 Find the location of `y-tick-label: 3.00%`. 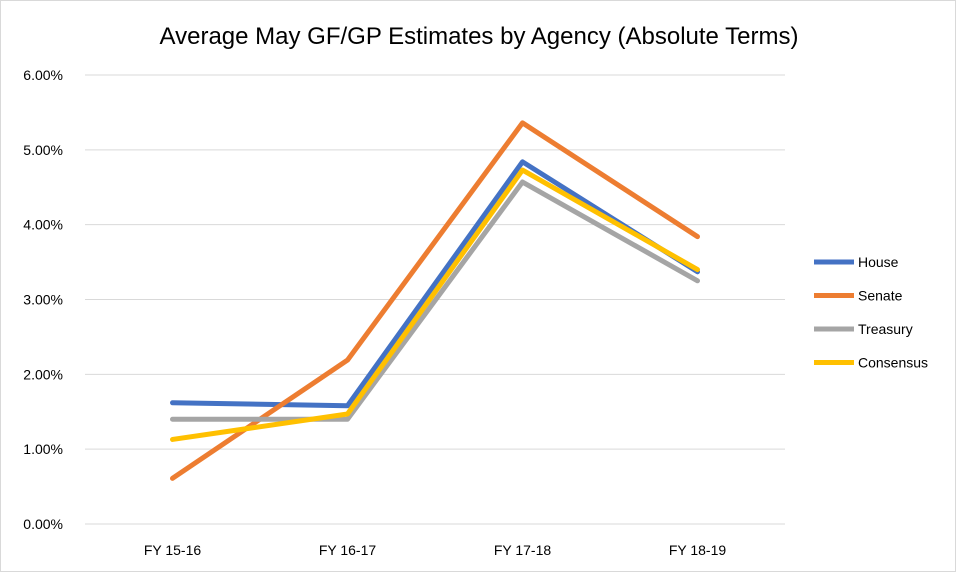

y-tick-label: 3.00% is located at coordinates (43, 300).